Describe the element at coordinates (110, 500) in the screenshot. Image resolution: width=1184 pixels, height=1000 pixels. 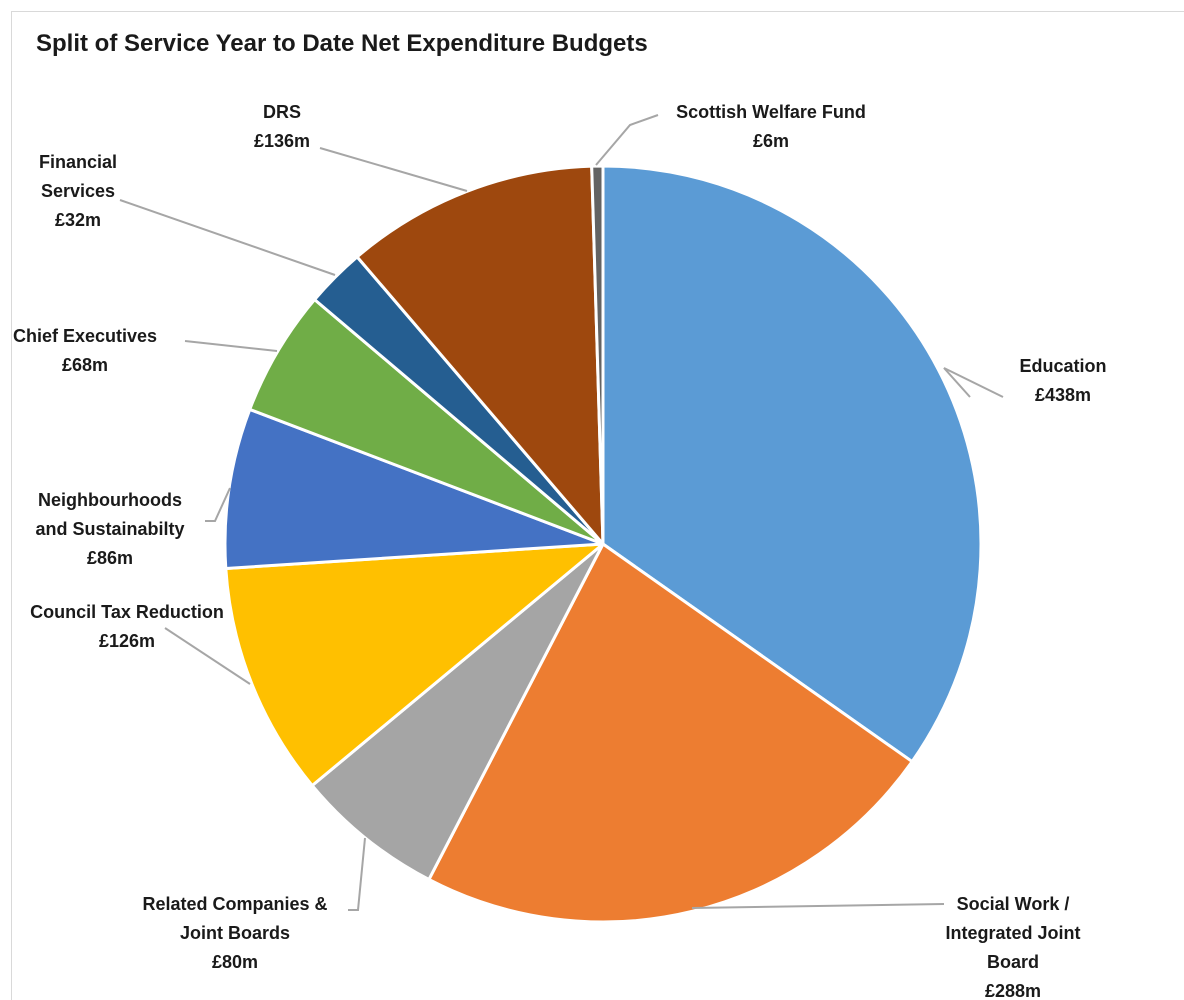
I see `data-label-name: Neighbourhoods` at that location.